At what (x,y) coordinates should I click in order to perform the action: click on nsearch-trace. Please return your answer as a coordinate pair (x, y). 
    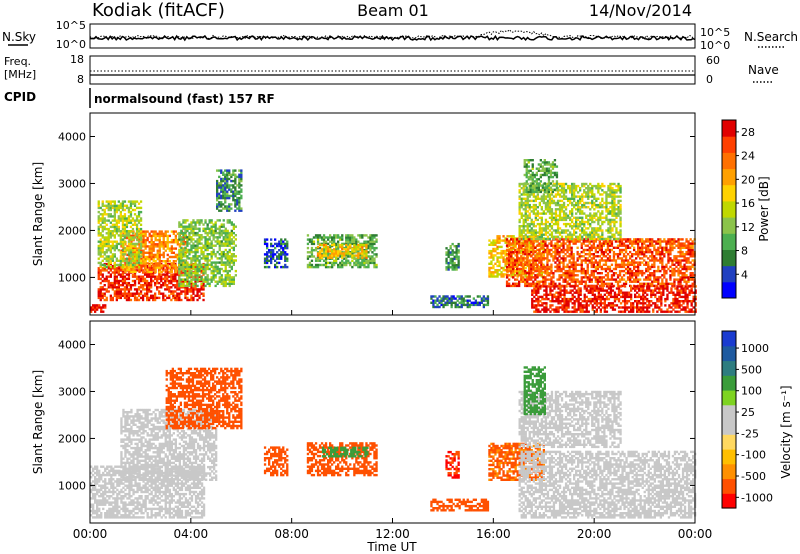
    Looking at the image, I should click on (392, 34).